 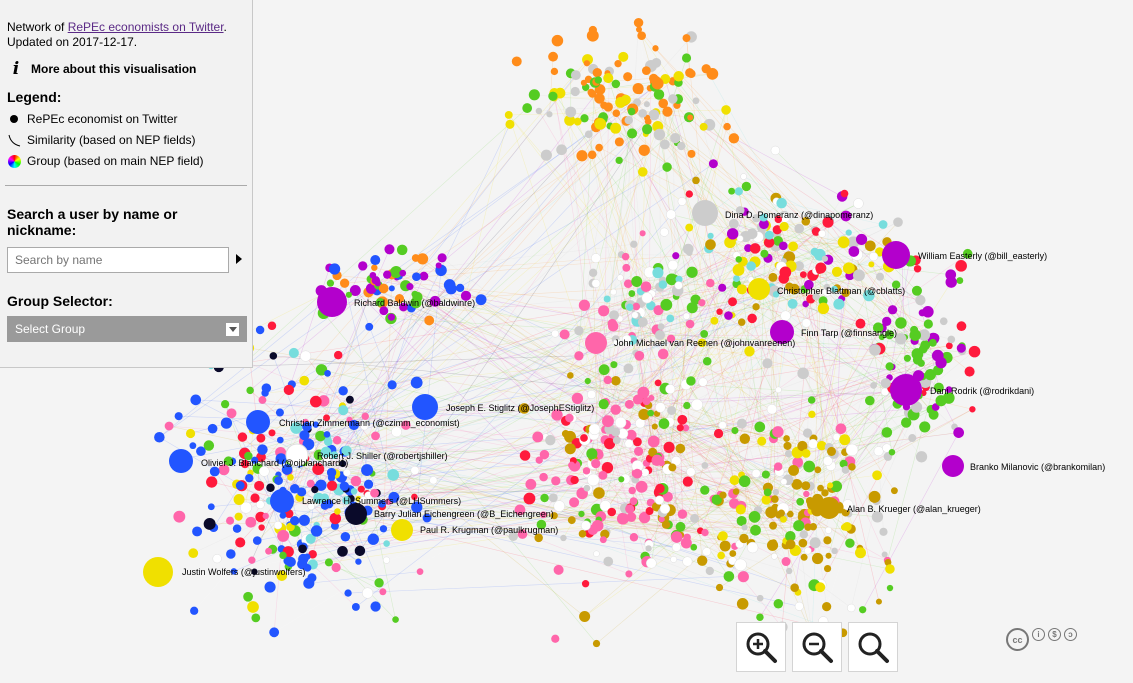 What do you see at coordinates (239, 259) in the screenshot?
I see `search-submit-arrow-icon` at bounding box center [239, 259].